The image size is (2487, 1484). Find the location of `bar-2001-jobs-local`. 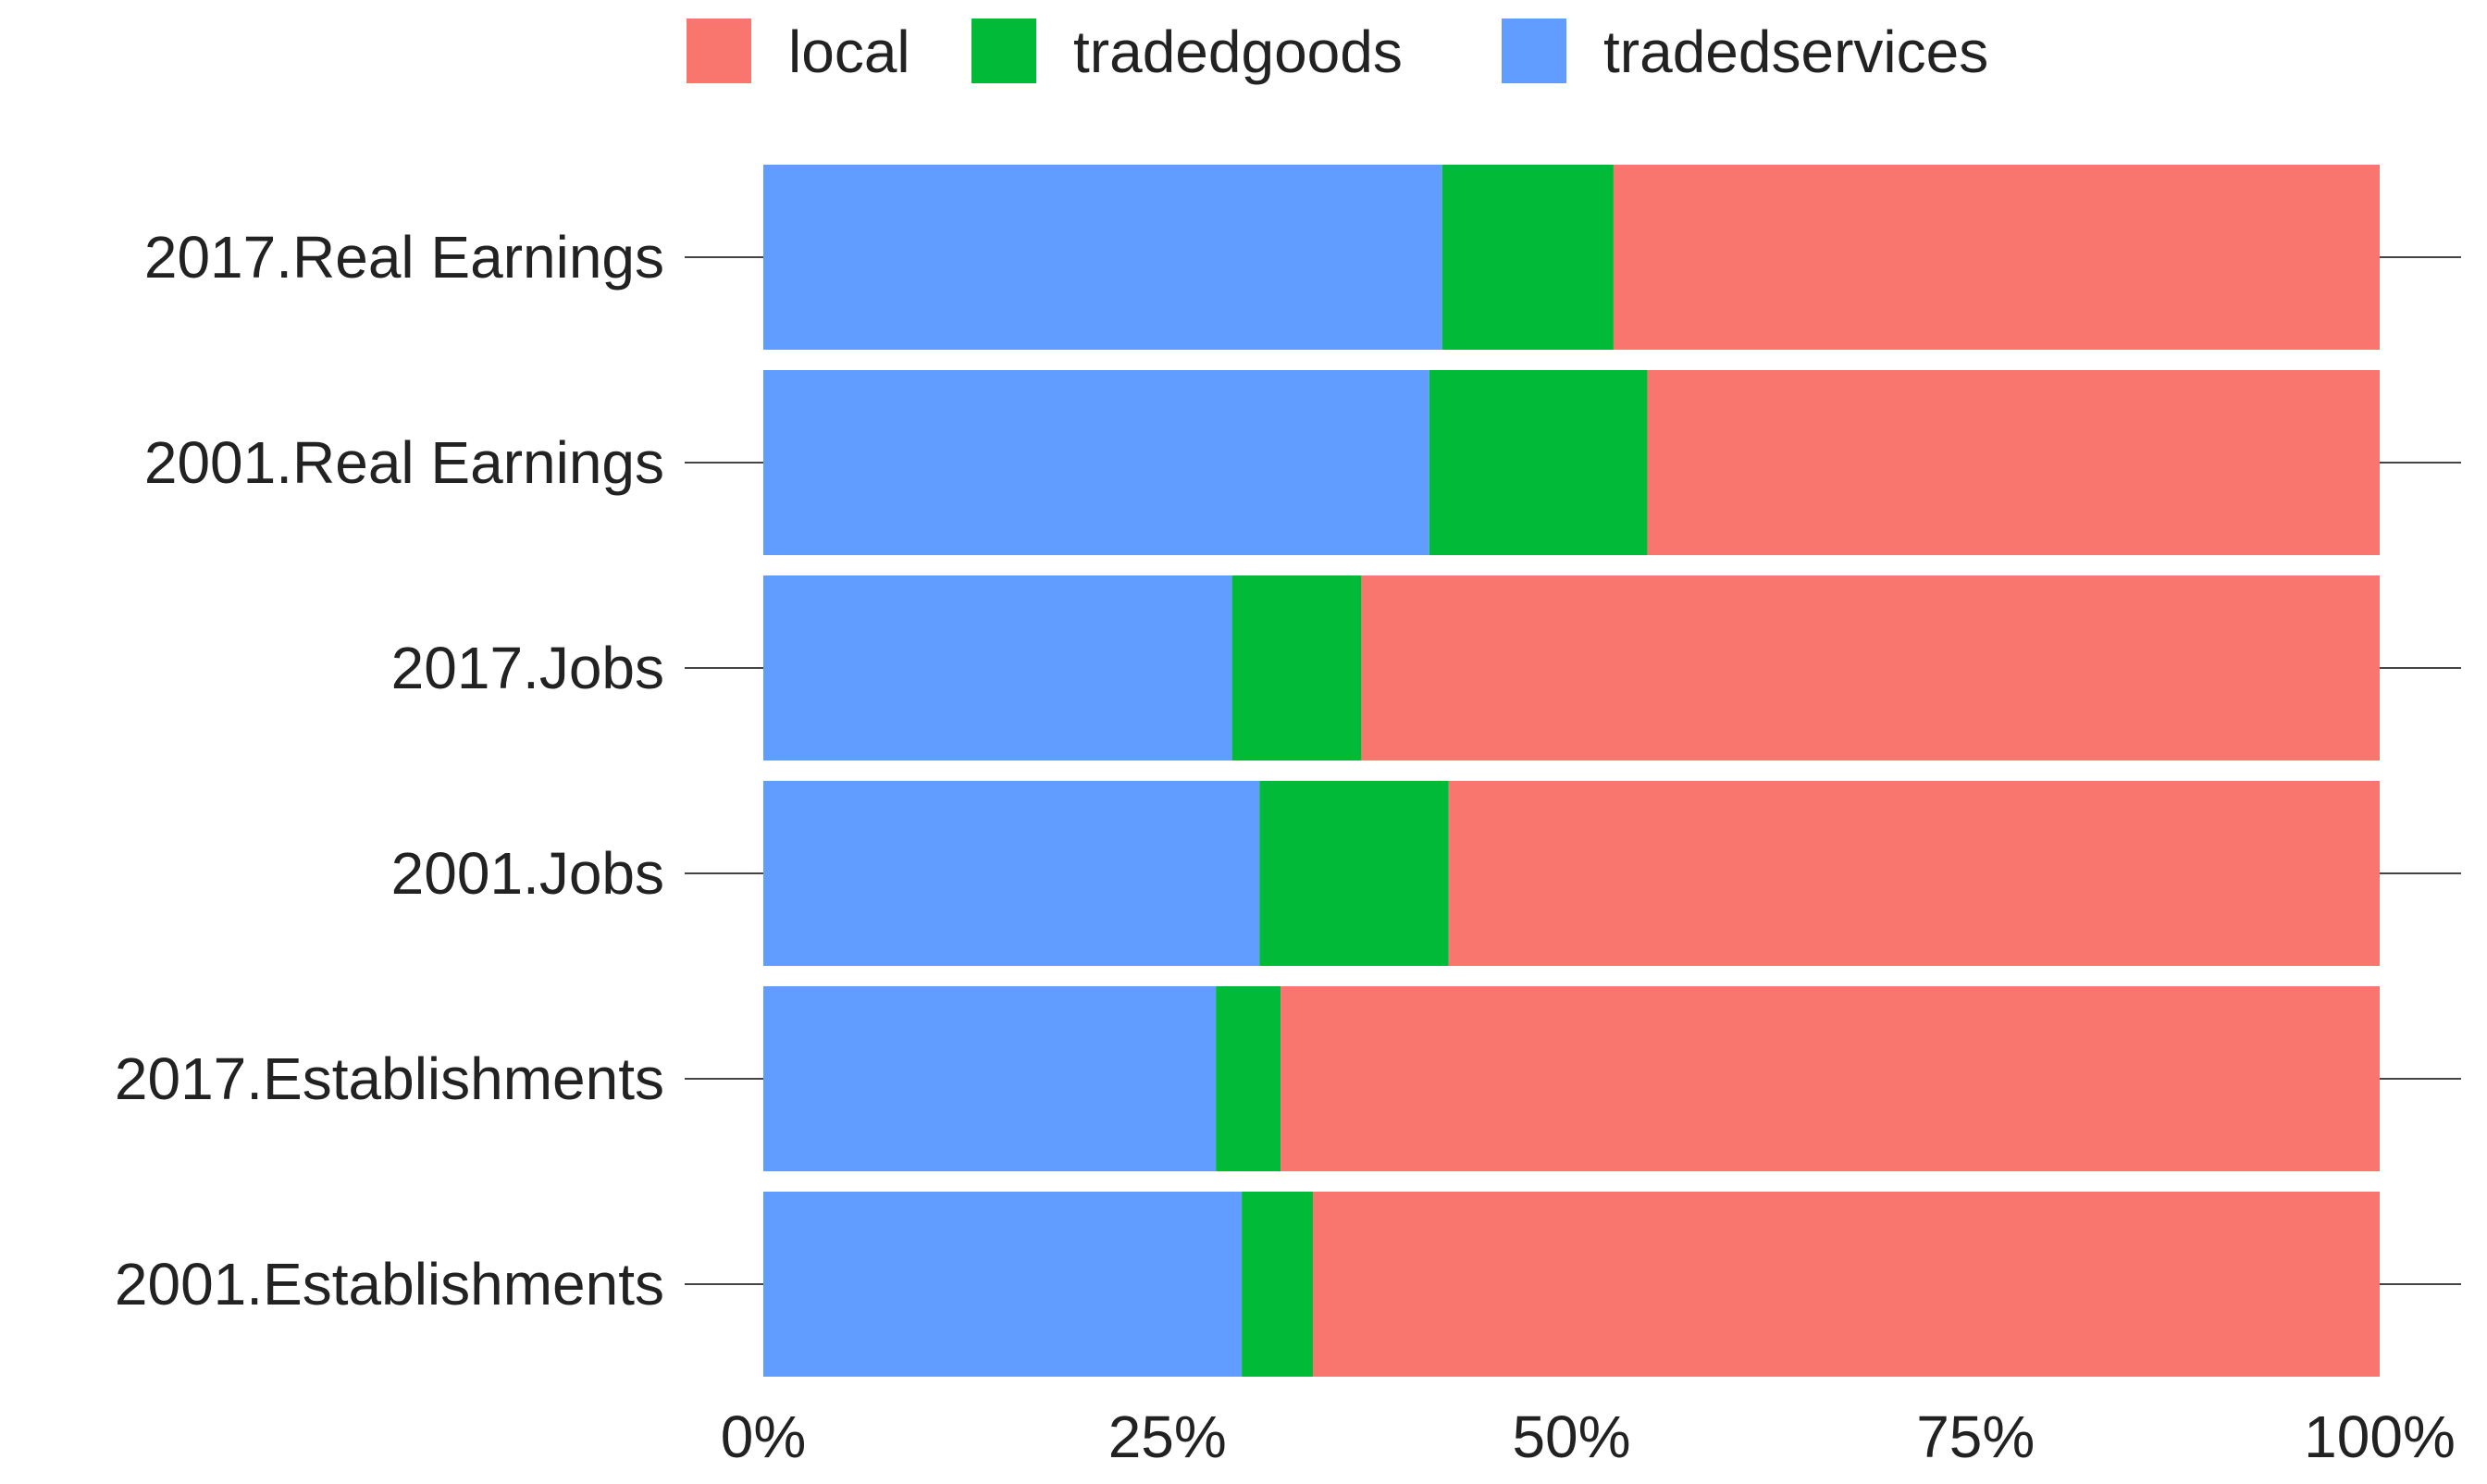

bar-2001-jobs-local is located at coordinates (1914, 873).